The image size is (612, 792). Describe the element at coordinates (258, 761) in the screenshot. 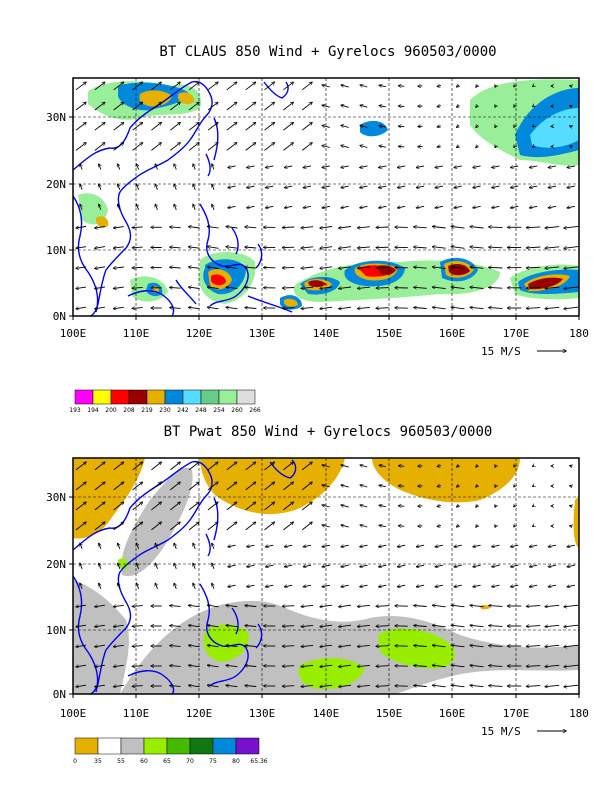

I see `colorbar-label: 65.36` at that location.